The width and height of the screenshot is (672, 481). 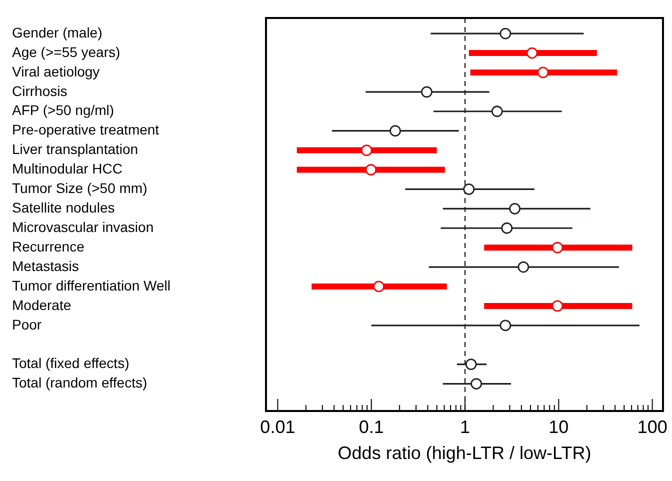 I want to click on y-tick-label: Cirrhosis, so click(x=40, y=90).